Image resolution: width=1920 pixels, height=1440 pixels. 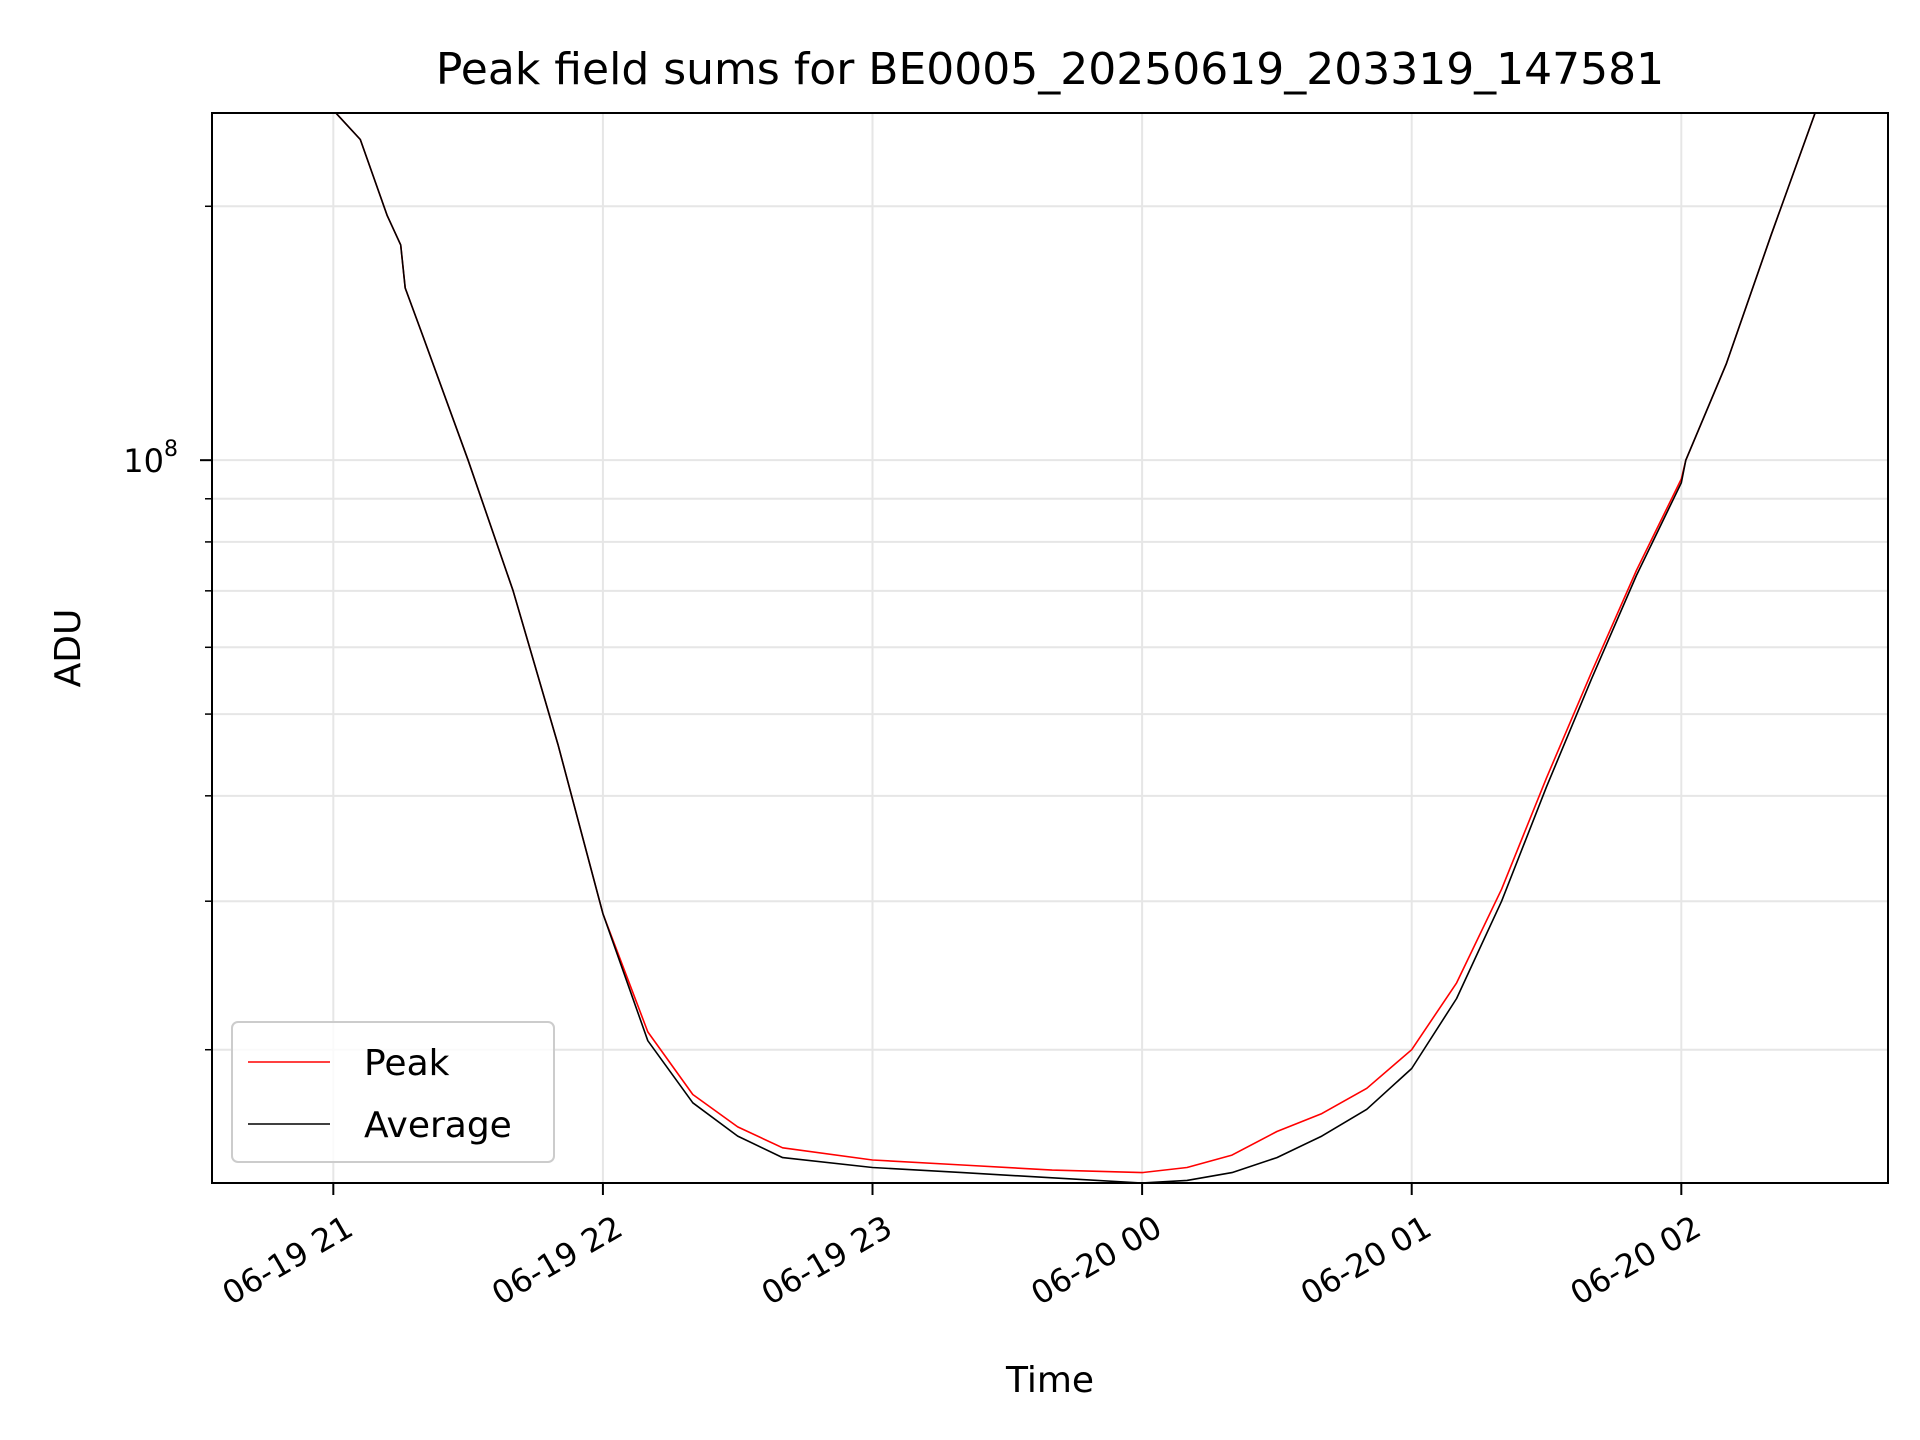 I want to click on x-axis-label: Time, so click(x=1049, y=1380).